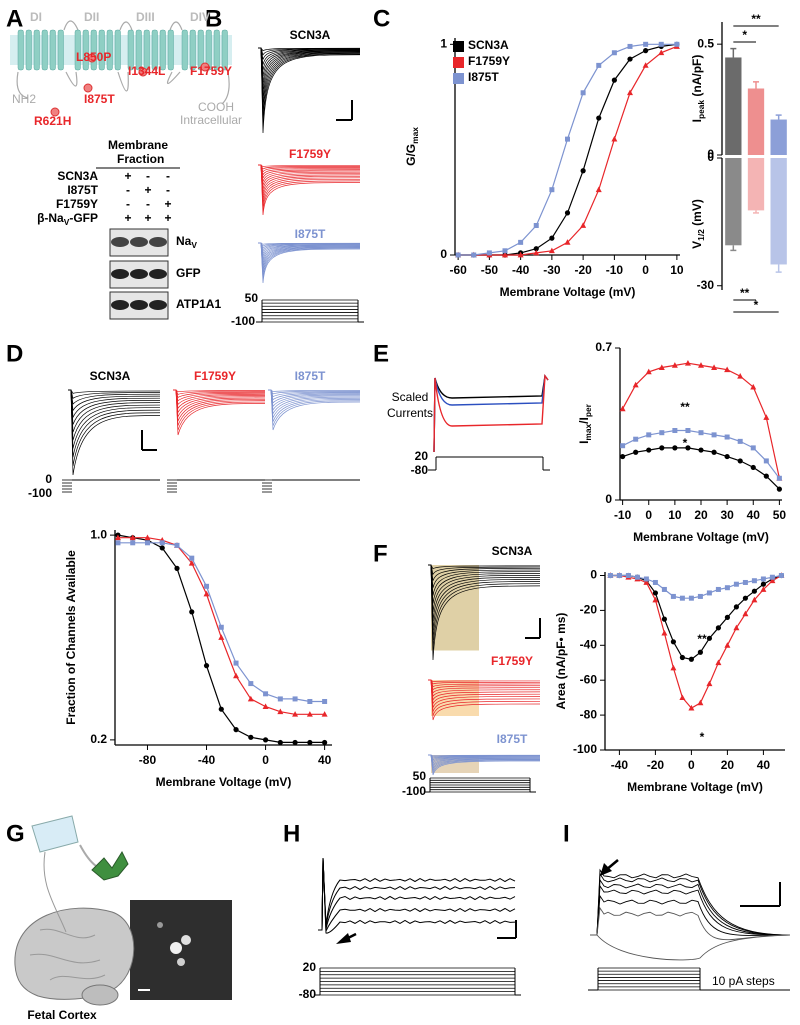 This screenshot has width=800, height=1025. I want to click on label-part: max, so click(588, 431).